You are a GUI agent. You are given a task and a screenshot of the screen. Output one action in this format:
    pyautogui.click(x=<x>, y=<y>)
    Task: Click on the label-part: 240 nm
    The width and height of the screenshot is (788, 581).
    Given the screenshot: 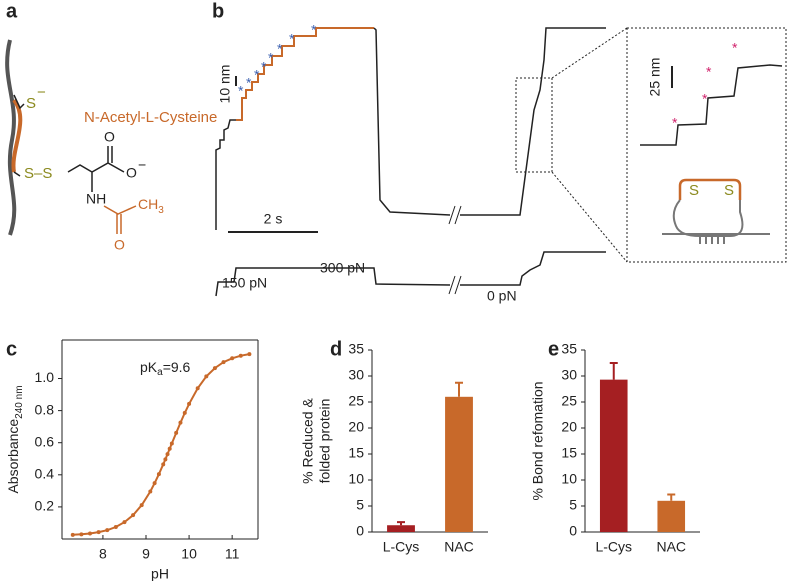 What is the action you would take?
    pyautogui.click(x=19, y=401)
    